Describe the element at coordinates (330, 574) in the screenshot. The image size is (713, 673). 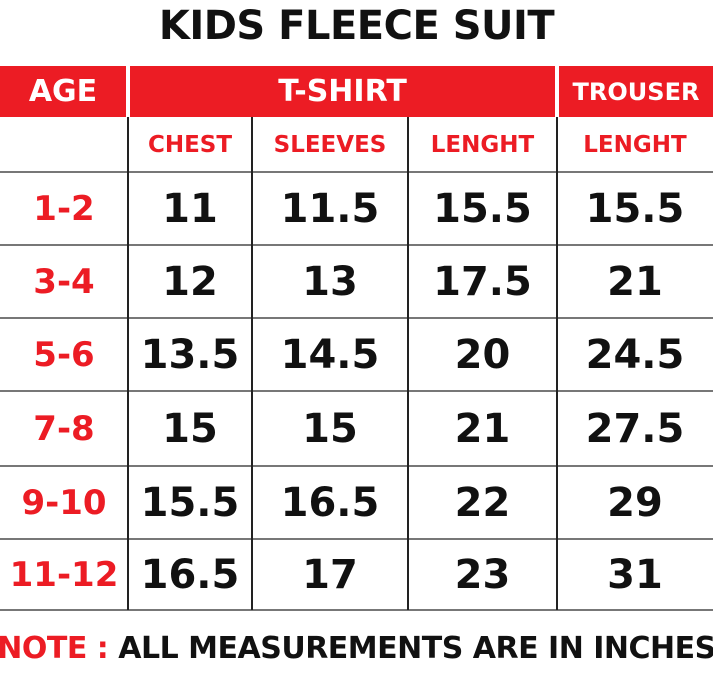
I see `value-cell: 17` at that location.